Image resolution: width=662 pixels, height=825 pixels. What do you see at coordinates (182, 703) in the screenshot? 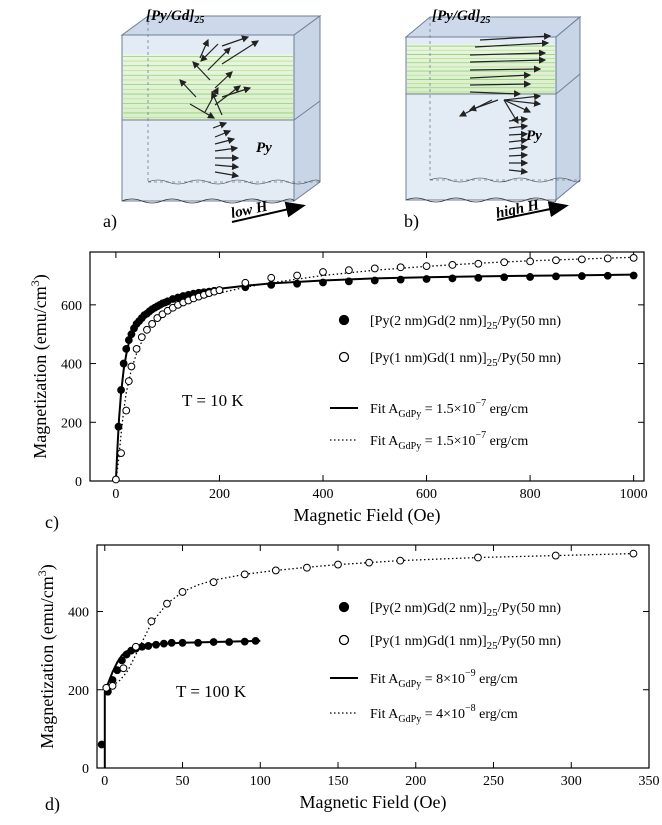
I see `fit-line-solid` at bounding box center [182, 703].